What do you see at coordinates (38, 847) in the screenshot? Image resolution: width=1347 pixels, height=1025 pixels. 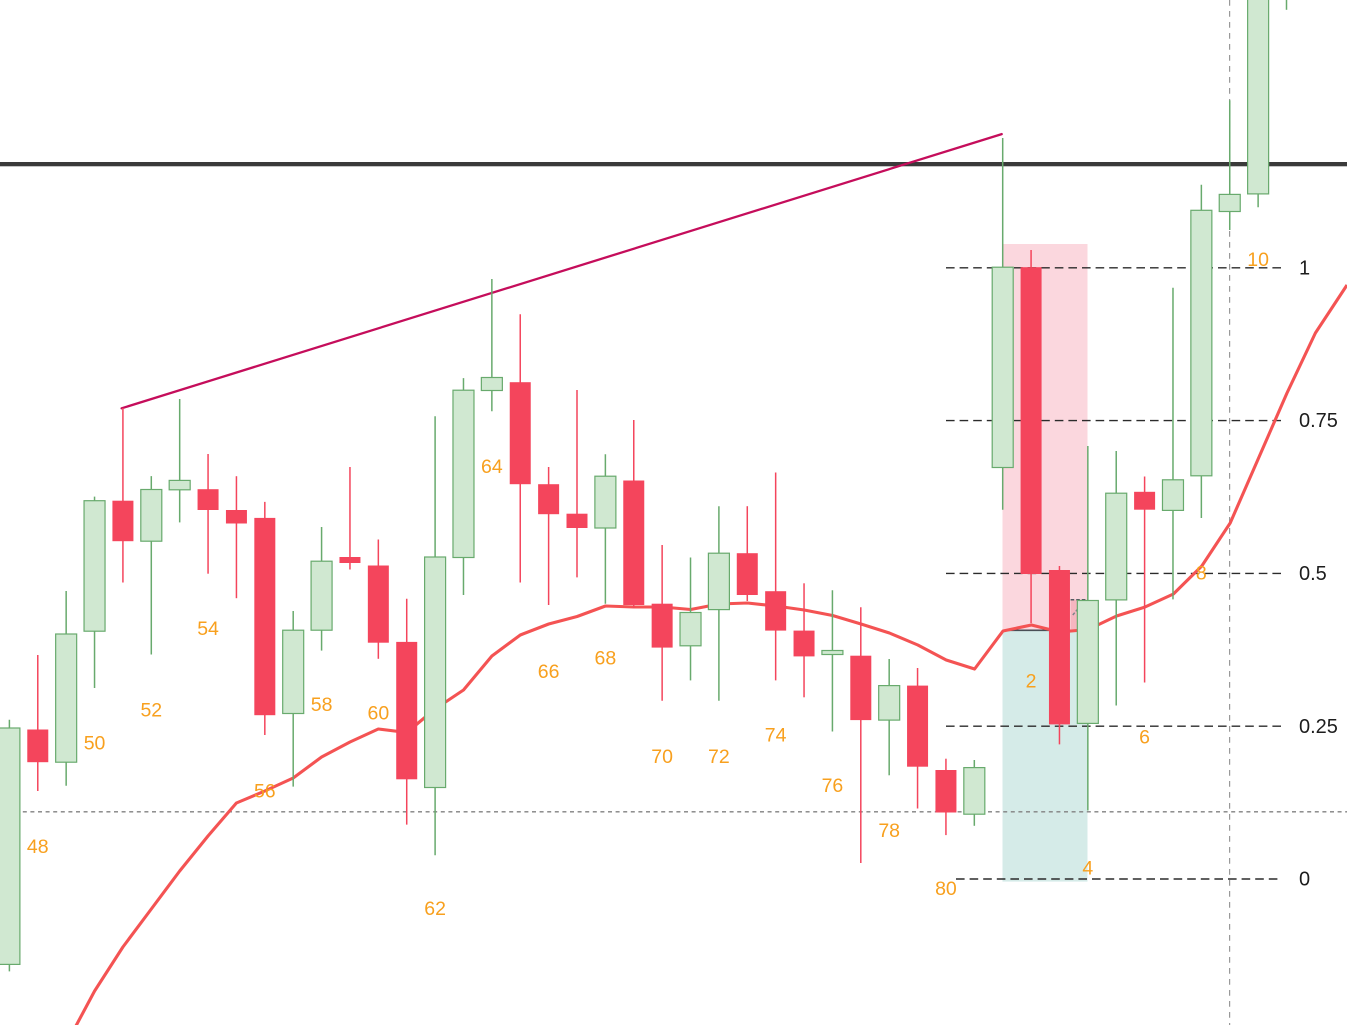 I see `svg-text: 48` at bounding box center [38, 847].